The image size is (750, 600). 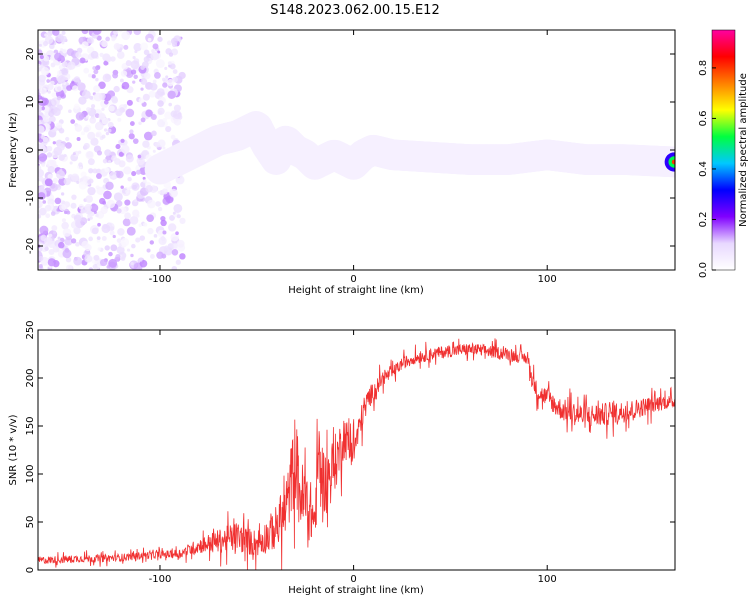 What do you see at coordinates (30, 377) in the screenshot?
I see `y-tick-label: 200` at bounding box center [30, 377].